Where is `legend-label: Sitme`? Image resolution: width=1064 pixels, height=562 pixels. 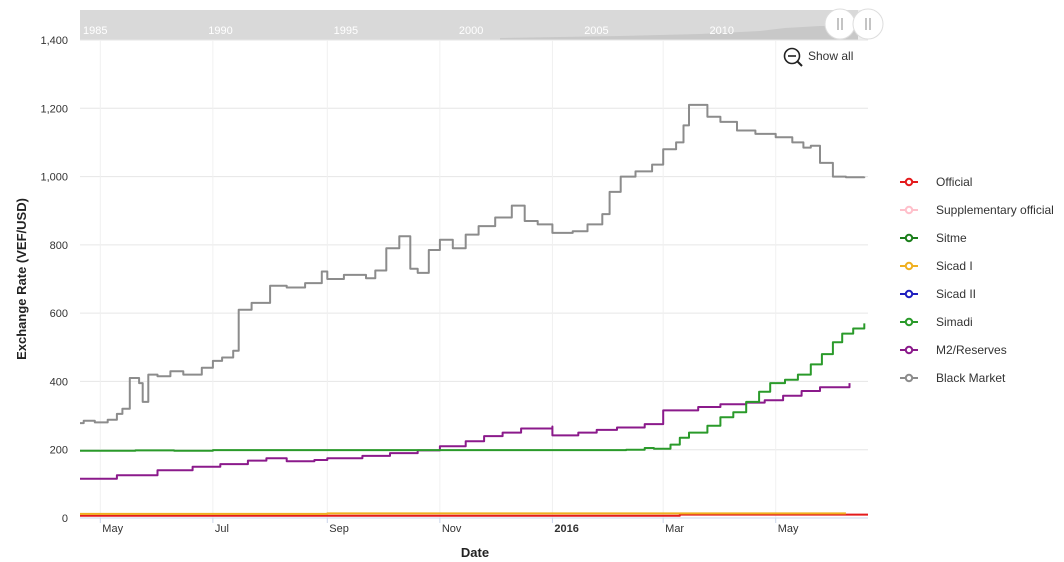 legend-label: Sitme is located at coordinates (951, 238).